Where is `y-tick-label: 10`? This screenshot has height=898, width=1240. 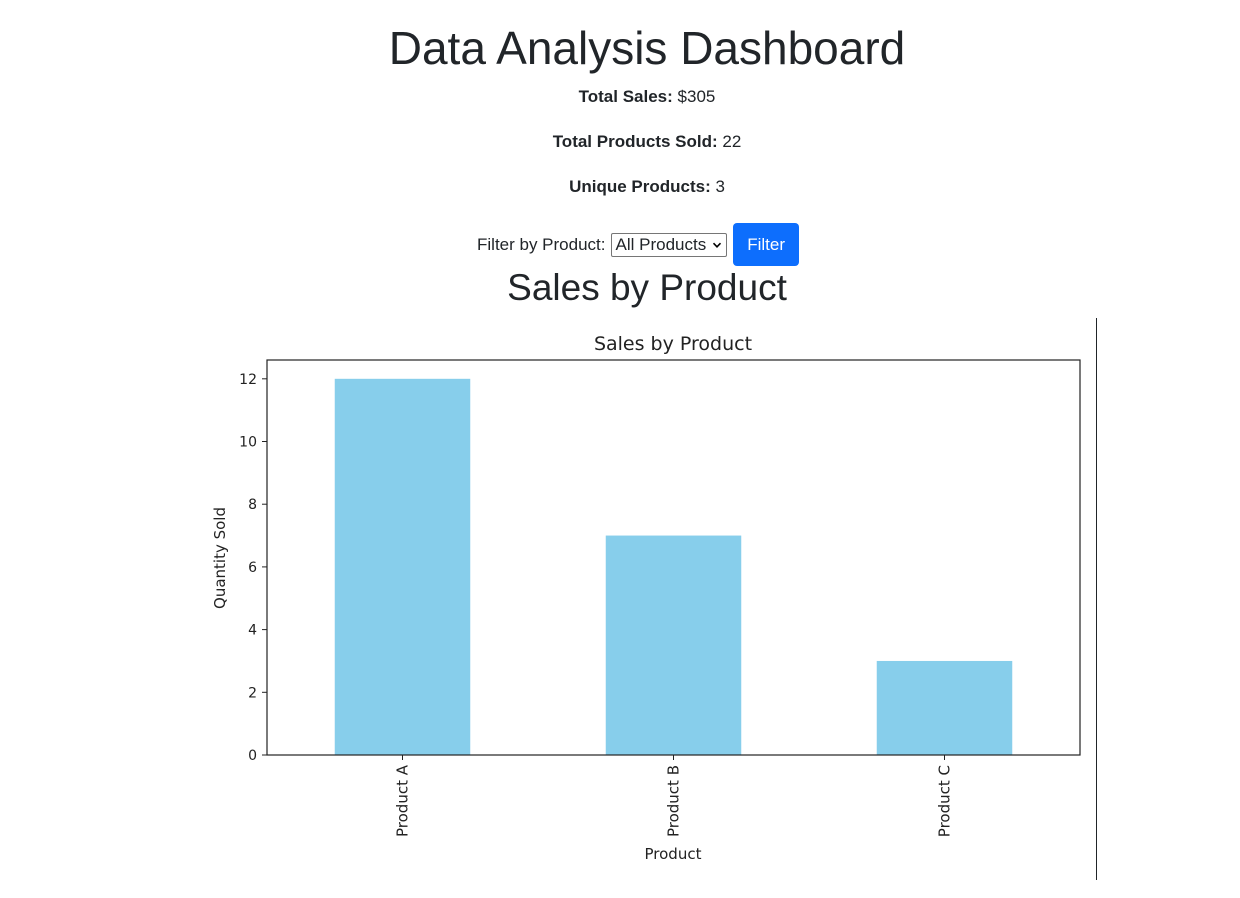
y-tick-label: 10 is located at coordinates (248, 443).